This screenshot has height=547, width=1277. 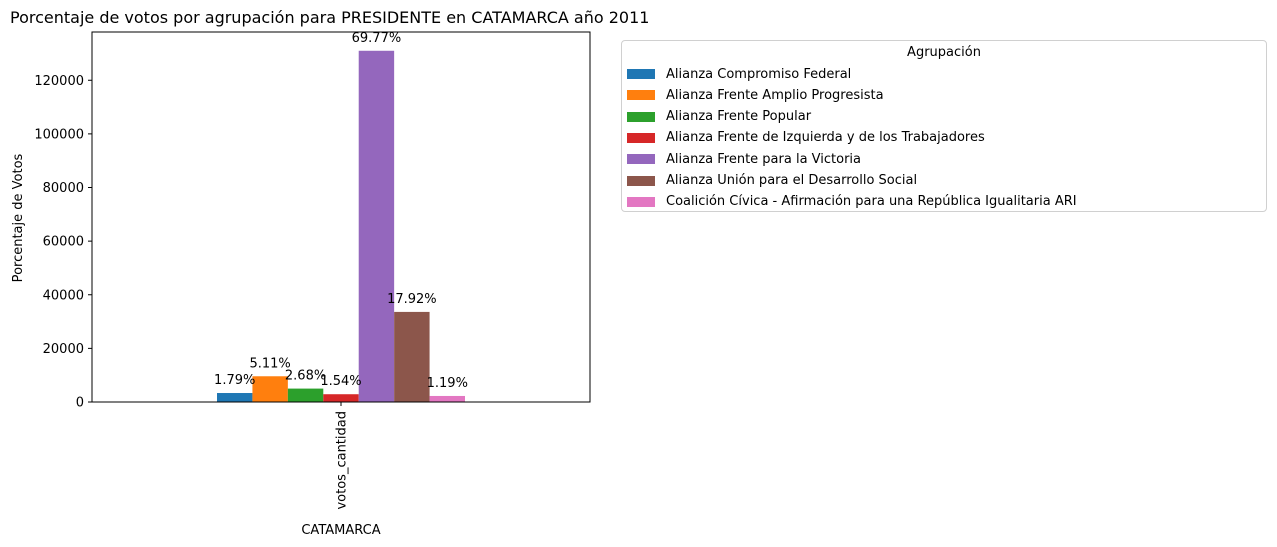 I want to click on y-tick-label: 100000, so click(x=59, y=134).